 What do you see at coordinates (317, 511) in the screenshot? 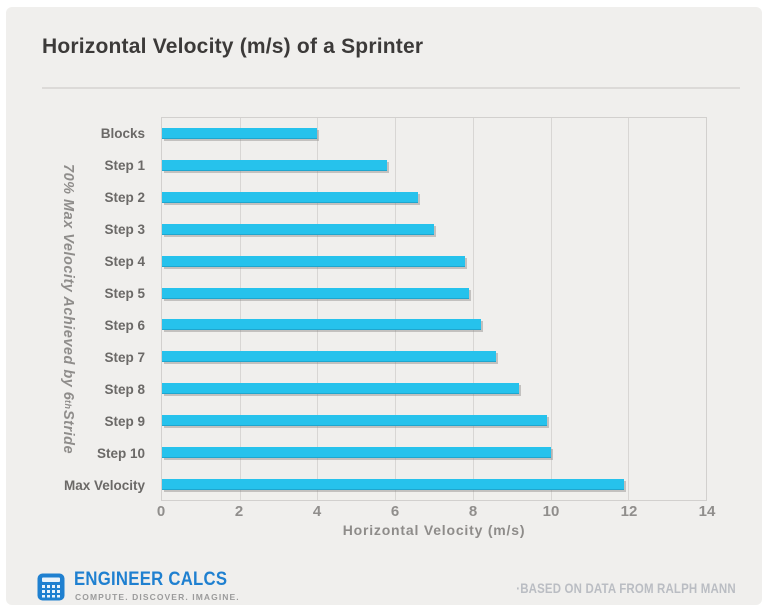
I see `x-tick-label: 4` at bounding box center [317, 511].